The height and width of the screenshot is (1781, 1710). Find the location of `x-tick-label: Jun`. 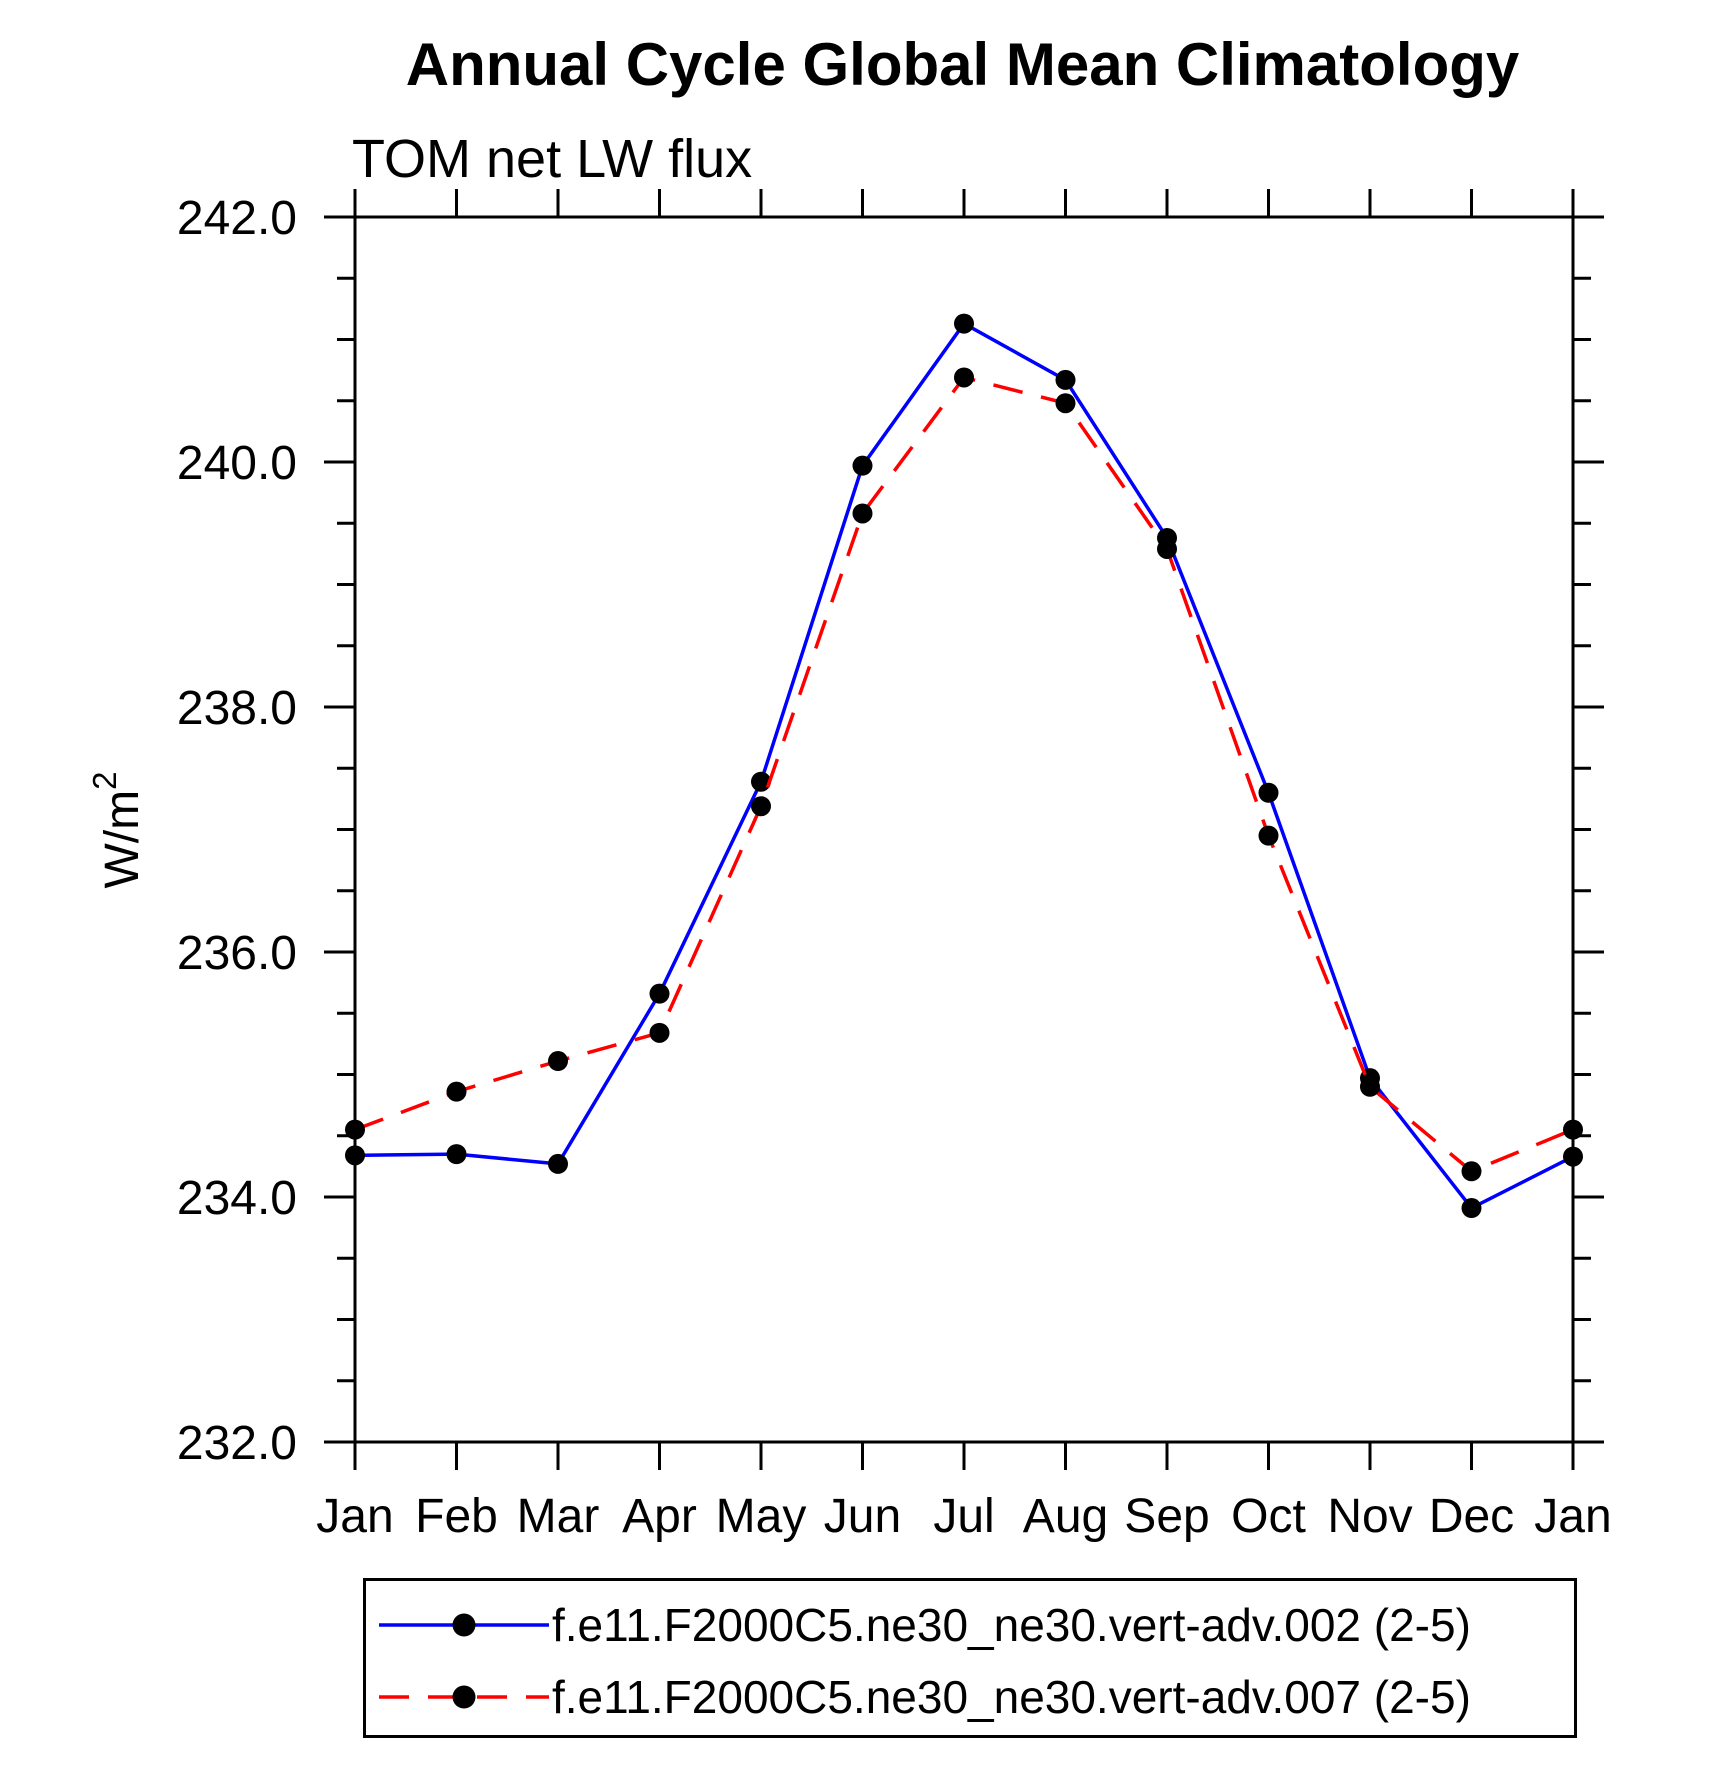

x-tick-label: Jun is located at coordinates (862, 1516).